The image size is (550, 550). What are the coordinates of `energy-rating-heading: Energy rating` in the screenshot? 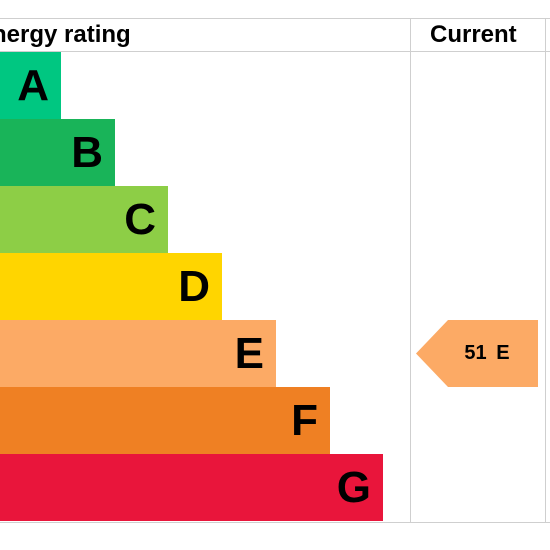 It's located at (65, 34).